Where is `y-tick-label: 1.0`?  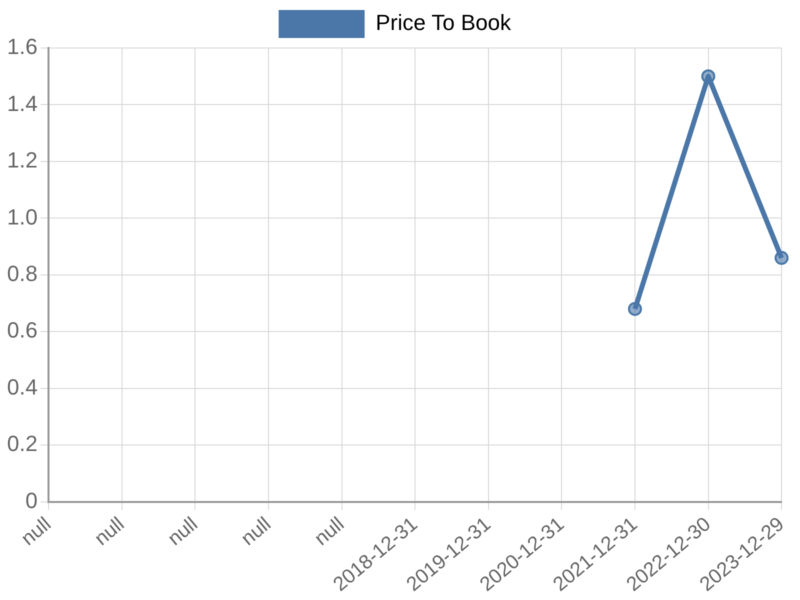
y-tick-label: 1.0 is located at coordinates (22, 217).